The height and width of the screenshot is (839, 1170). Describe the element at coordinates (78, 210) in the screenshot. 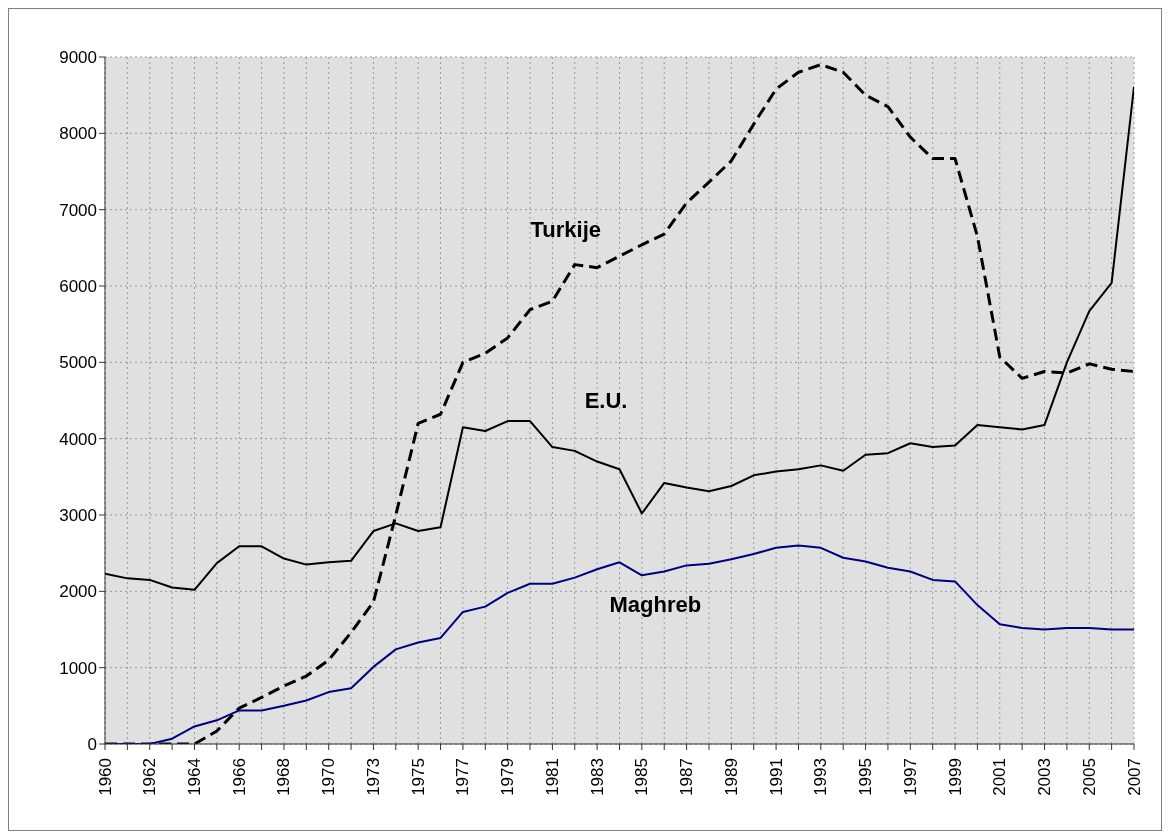

I see `y-tick-label: 7000` at that location.